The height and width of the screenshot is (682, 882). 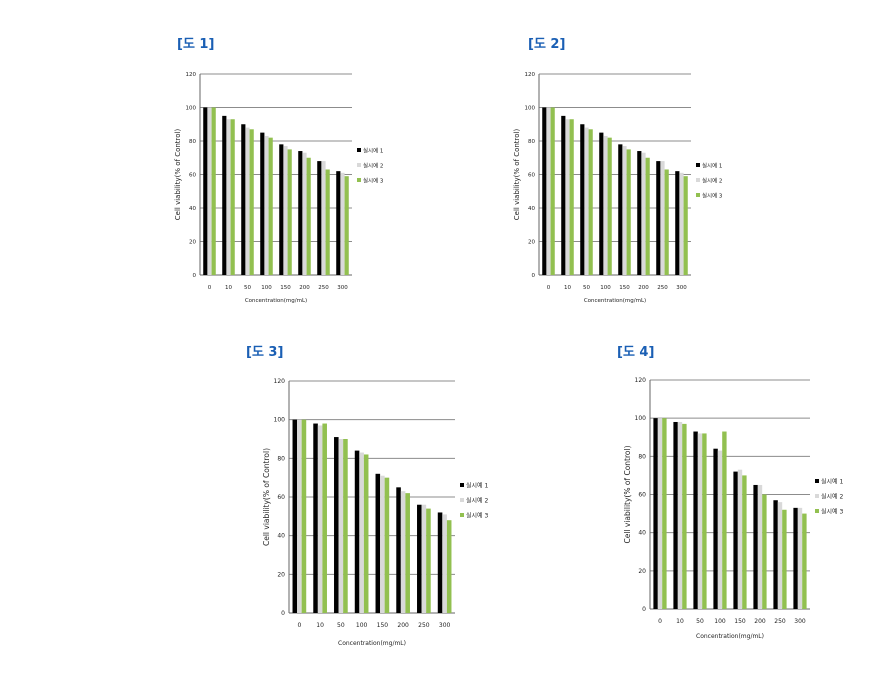 I want to click on figure-title-1: [도 1], so click(x=196, y=44).